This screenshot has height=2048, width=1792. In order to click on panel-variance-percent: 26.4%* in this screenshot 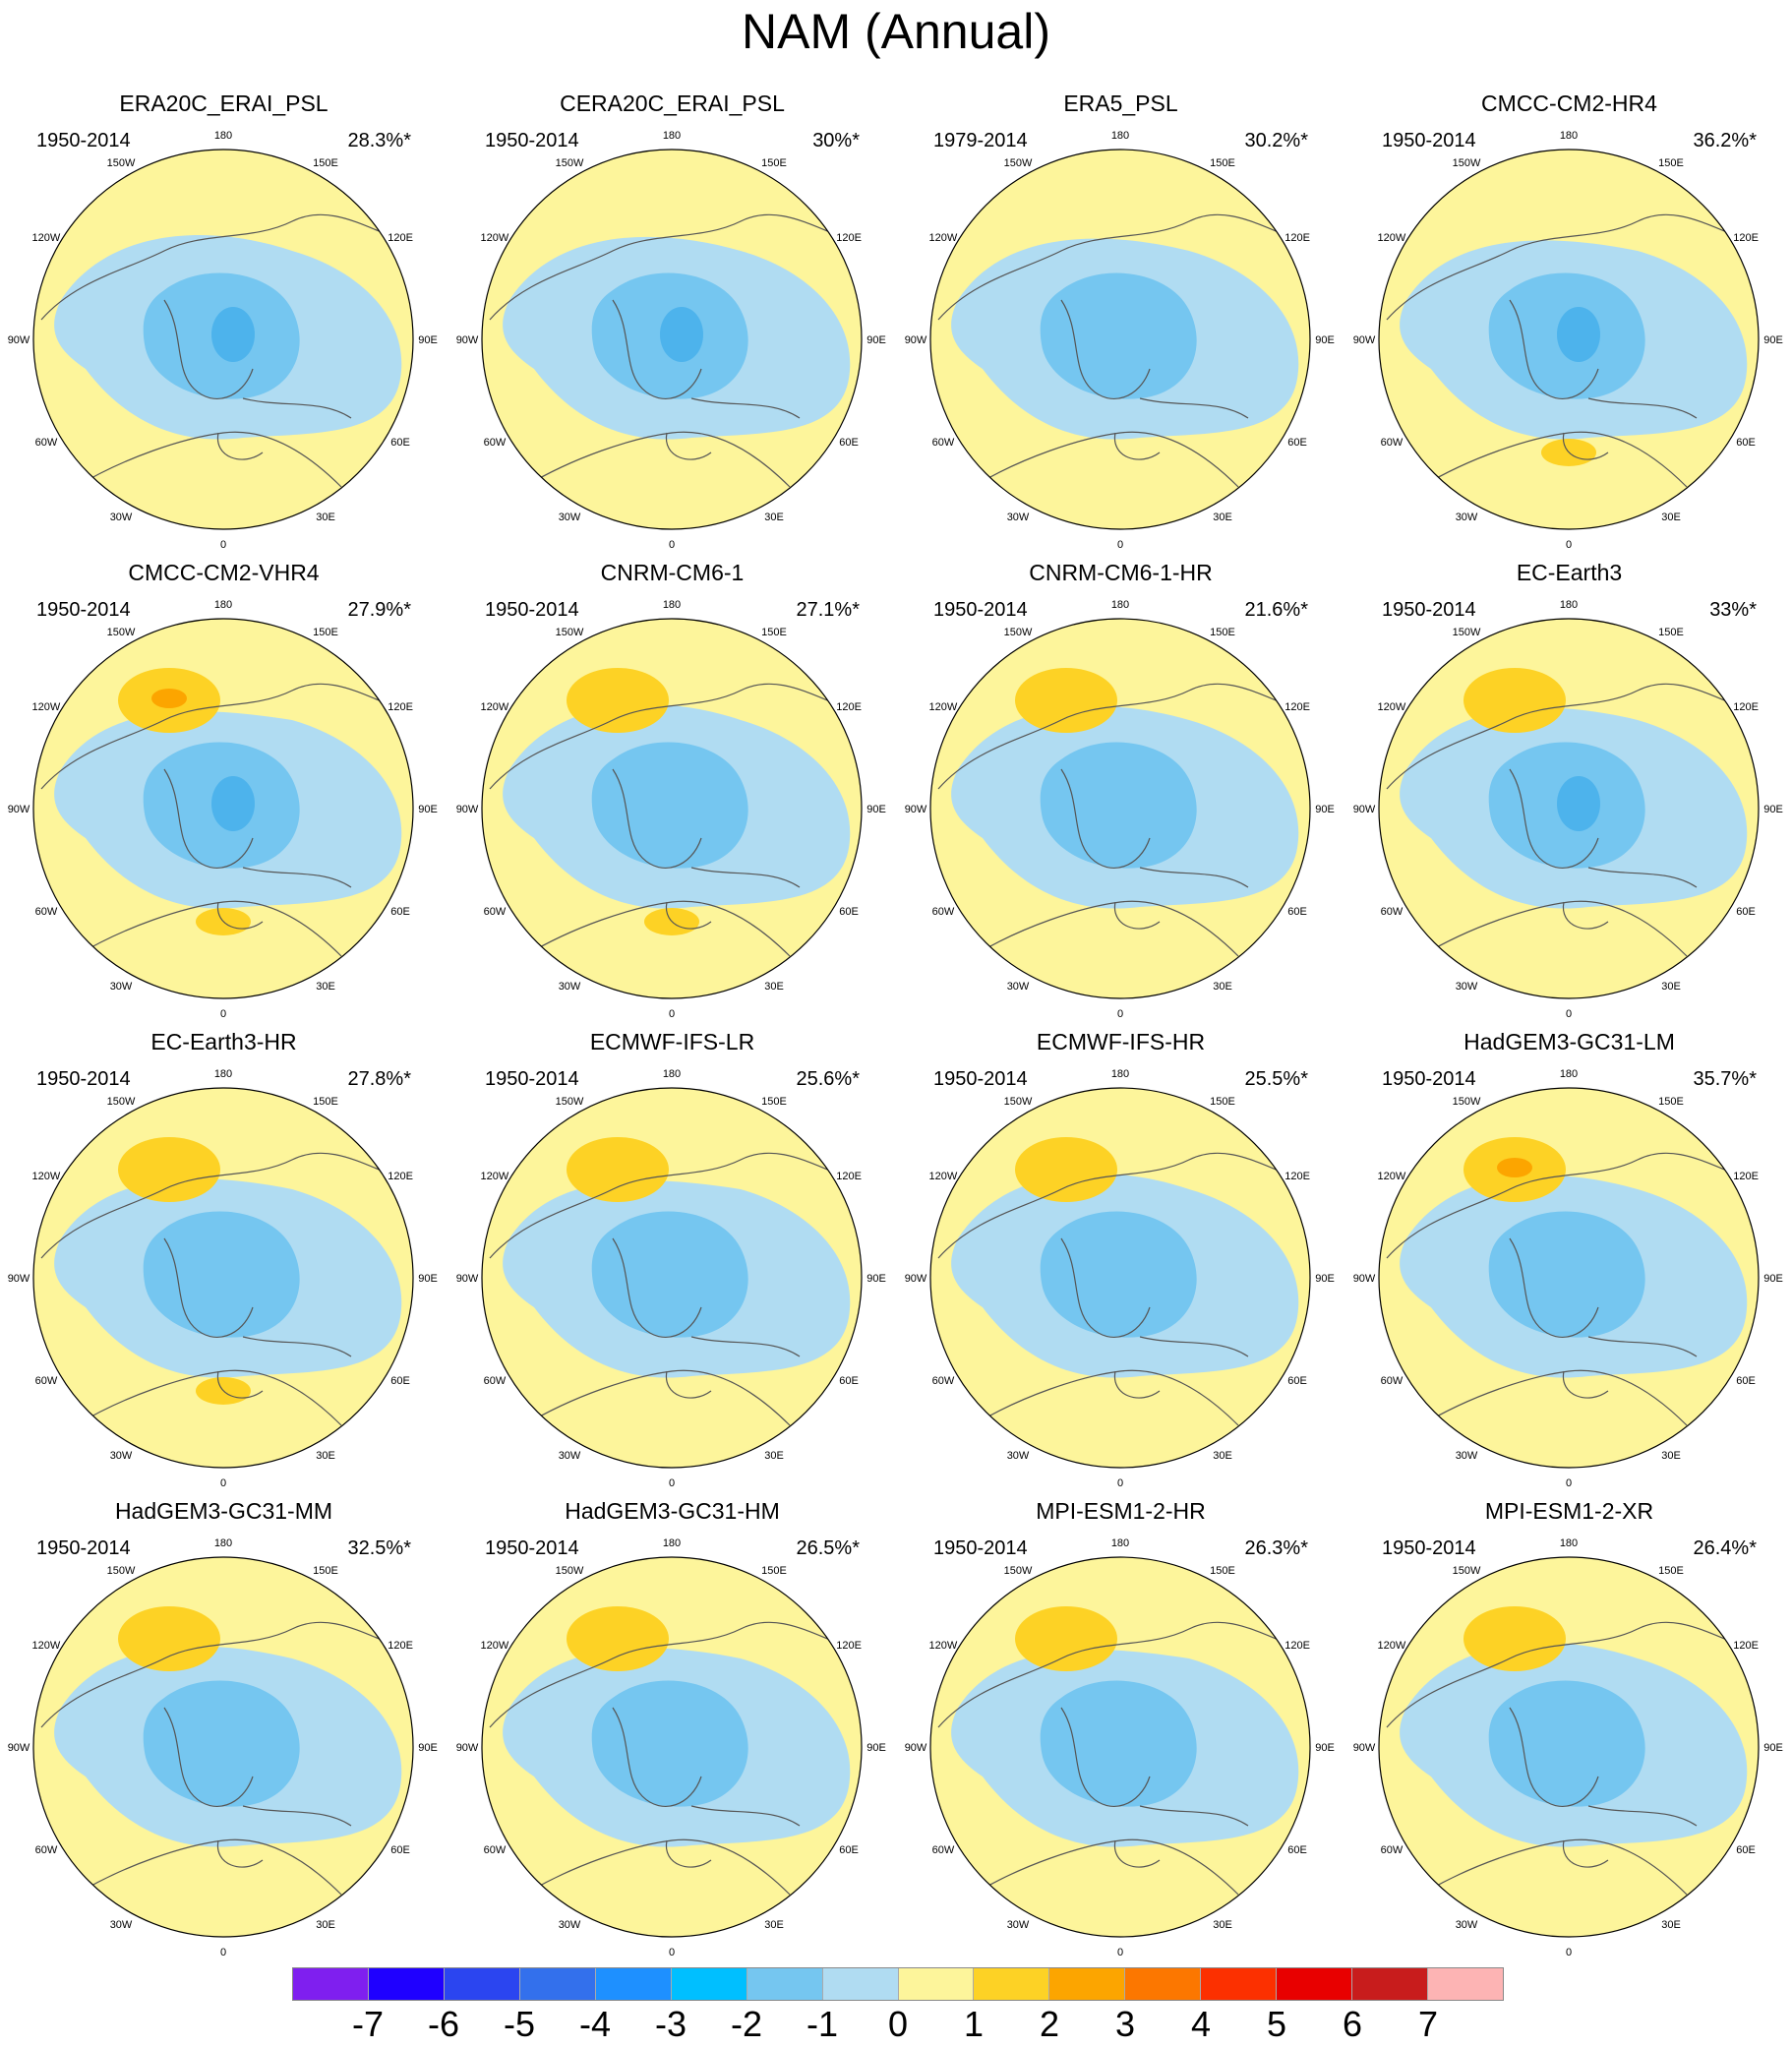, I will do `click(1725, 1548)`.